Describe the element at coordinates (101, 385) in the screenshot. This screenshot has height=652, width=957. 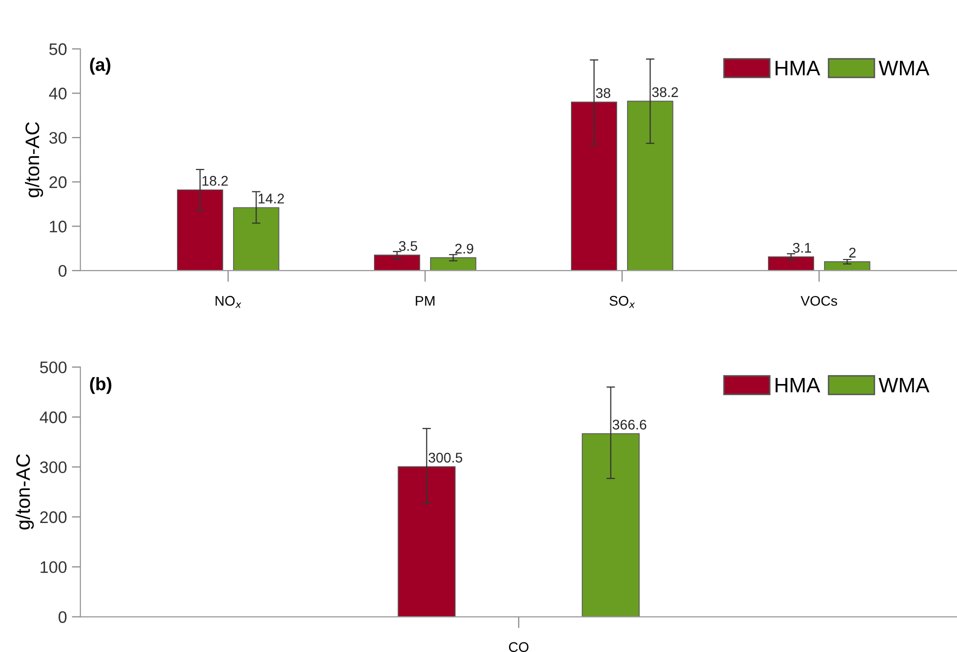
I see `text: (b)` at that location.